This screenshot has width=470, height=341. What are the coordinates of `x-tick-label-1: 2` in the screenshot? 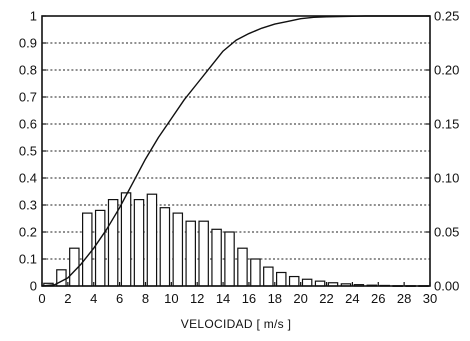 It's located at (67, 298).